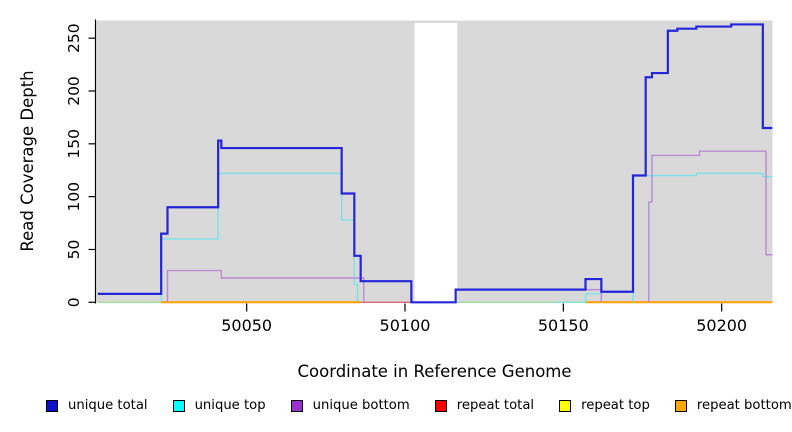 The width and height of the screenshot is (792, 432). I want to click on legend-item-repeat-total: repeat total, so click(484, 405).